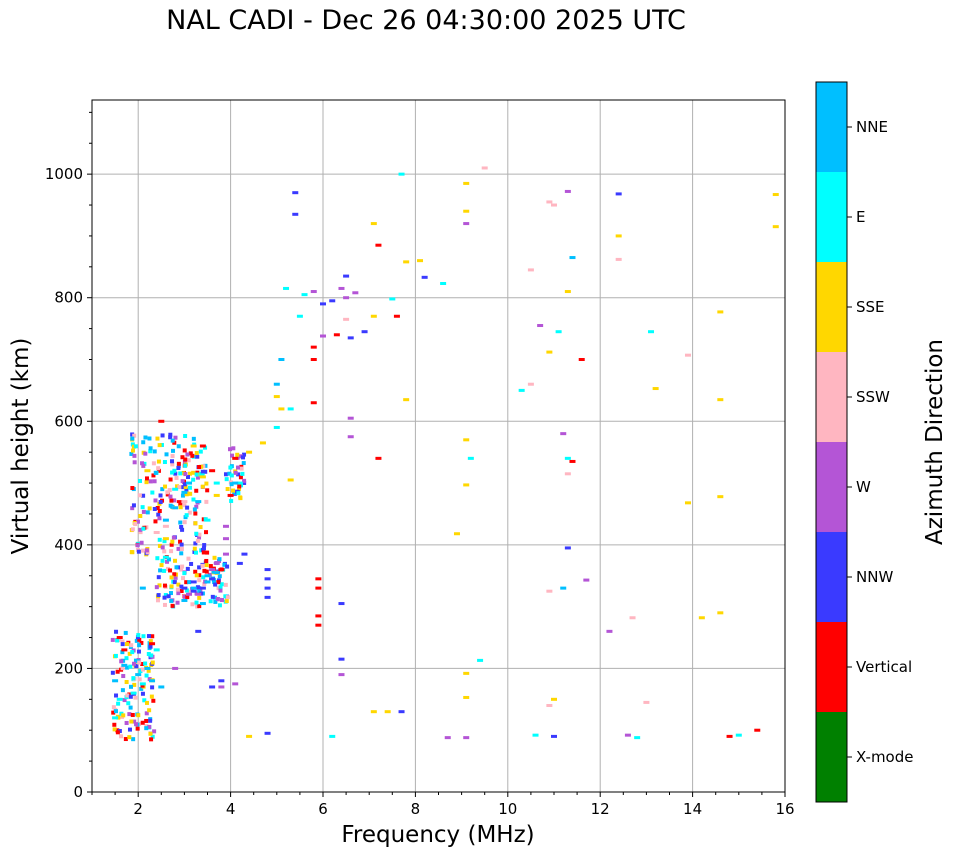 This screenshot has height=857, width=958. What do you see at coordinates (870, 307) in the screenshot?
I see `colorbar-tick-label: SSE` at bounding box center [870, 307].